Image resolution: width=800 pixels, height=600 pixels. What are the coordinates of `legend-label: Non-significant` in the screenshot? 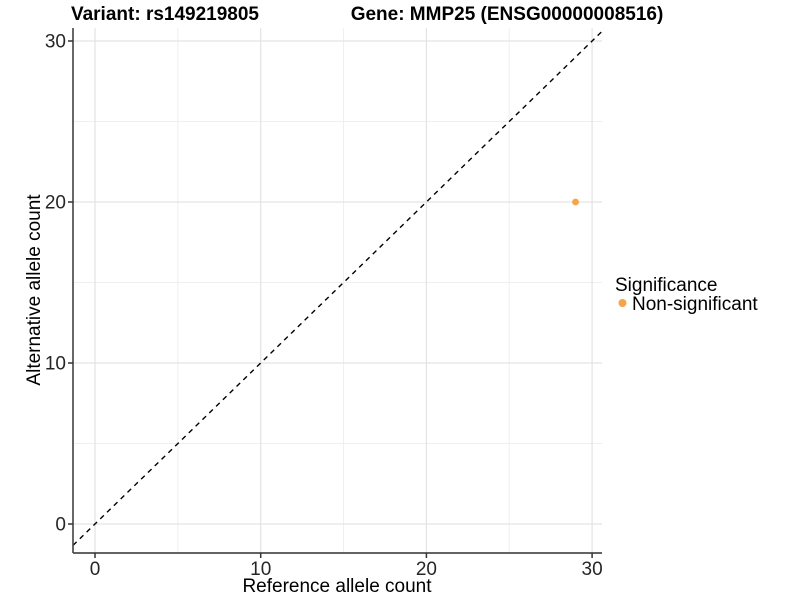 It's located at (695, 304).